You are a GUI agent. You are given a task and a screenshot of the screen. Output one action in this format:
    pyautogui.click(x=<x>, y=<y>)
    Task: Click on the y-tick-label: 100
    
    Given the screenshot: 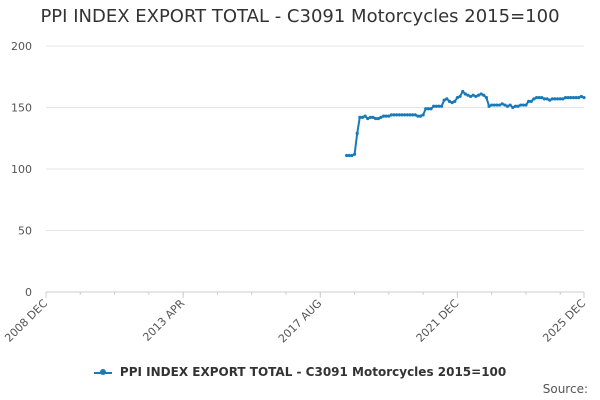 What is the action you would take?
    pyautogui.click(x=21, y=169)
    